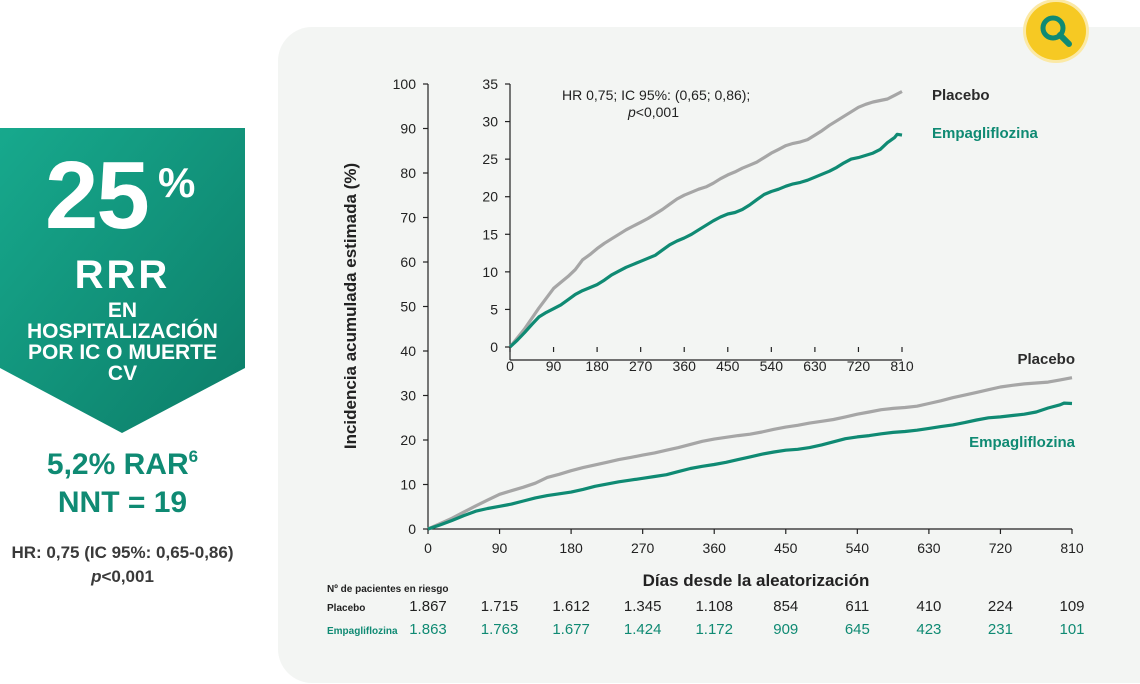  I want to click on main-y-tick-label: 100, so click(405, 84).